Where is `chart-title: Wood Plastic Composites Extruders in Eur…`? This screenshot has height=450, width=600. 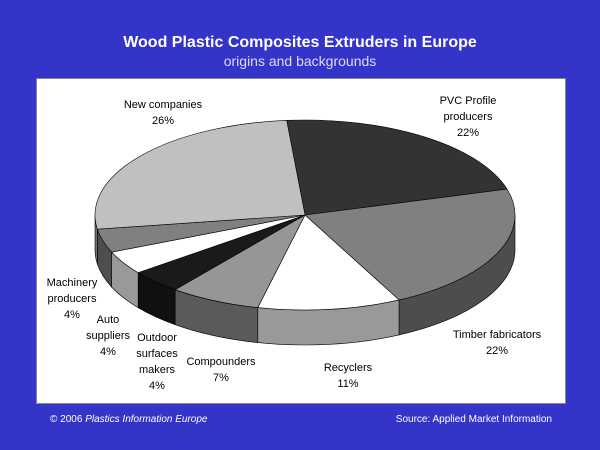
chart-title: Wood Plastic Composites Extruders in Eur… is located at coordinates (300, 42).